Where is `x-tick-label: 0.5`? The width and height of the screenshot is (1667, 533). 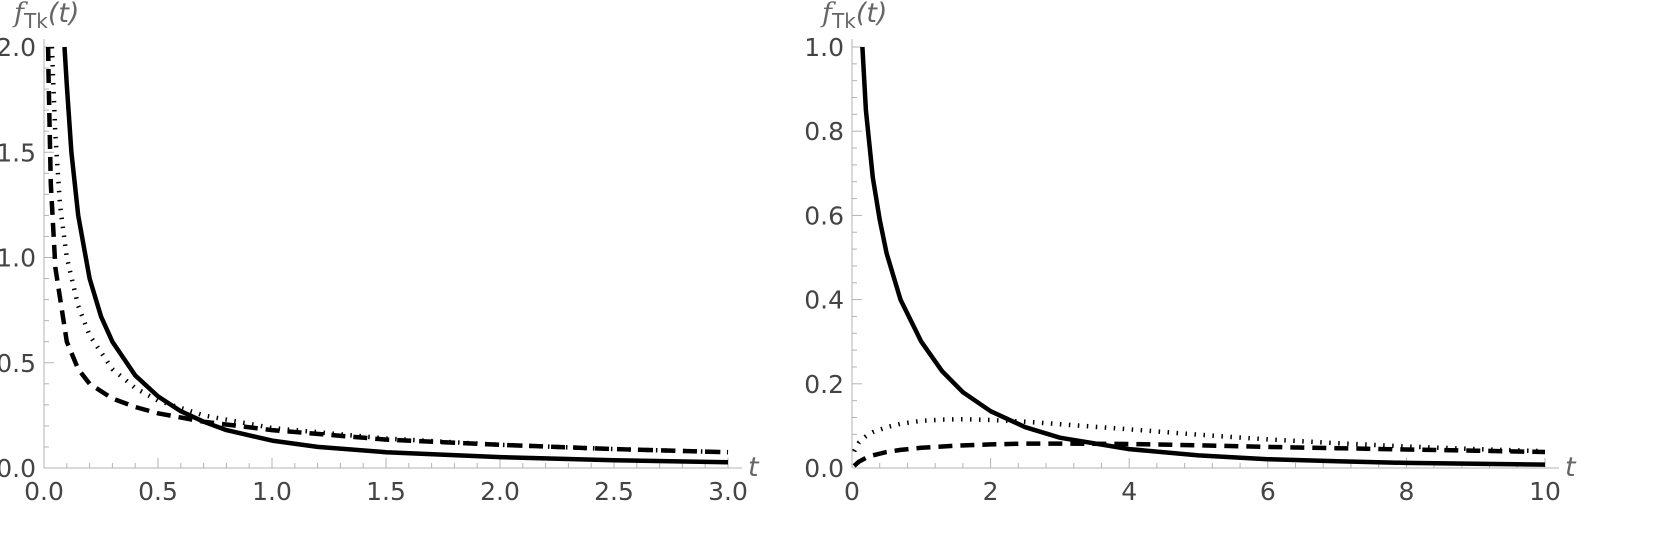 x-tick-label: 0.5 is located at coordinates (158, 491).